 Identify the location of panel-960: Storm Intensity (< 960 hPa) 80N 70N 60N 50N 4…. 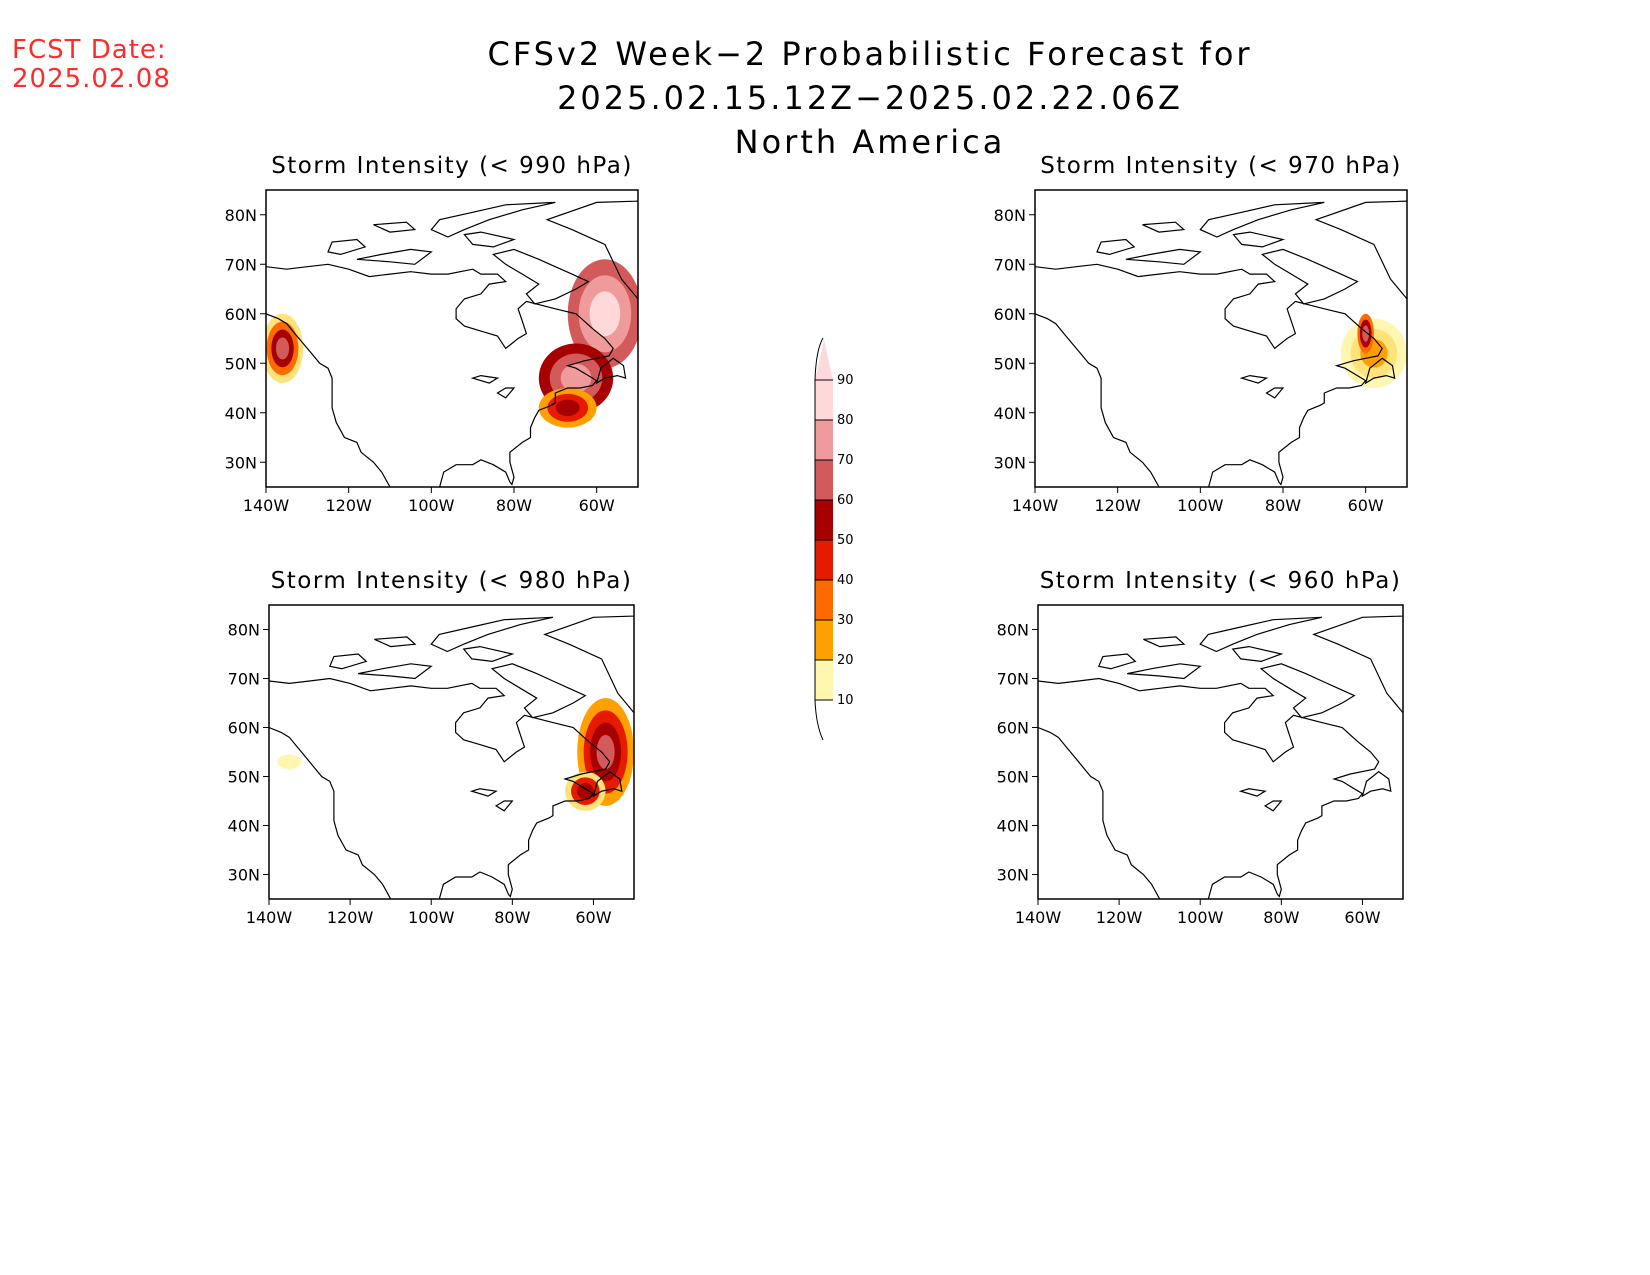
(1200, 747).